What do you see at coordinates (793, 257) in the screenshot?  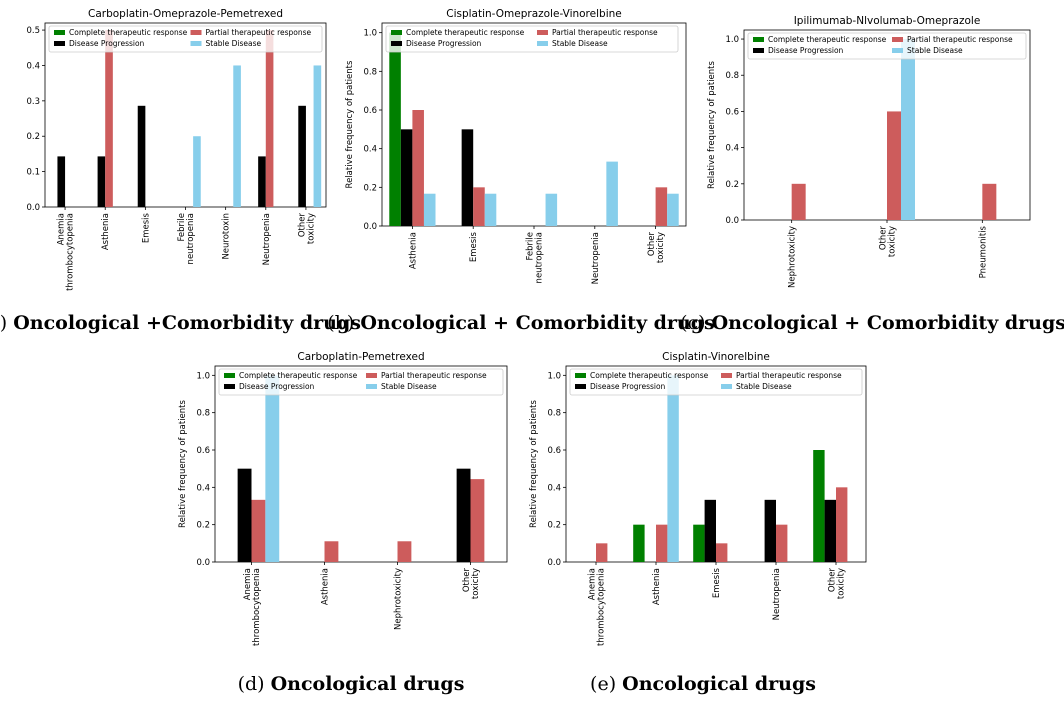 I see `x-tick-label: Nephrotoxicity` at bounding box center [793, 257].